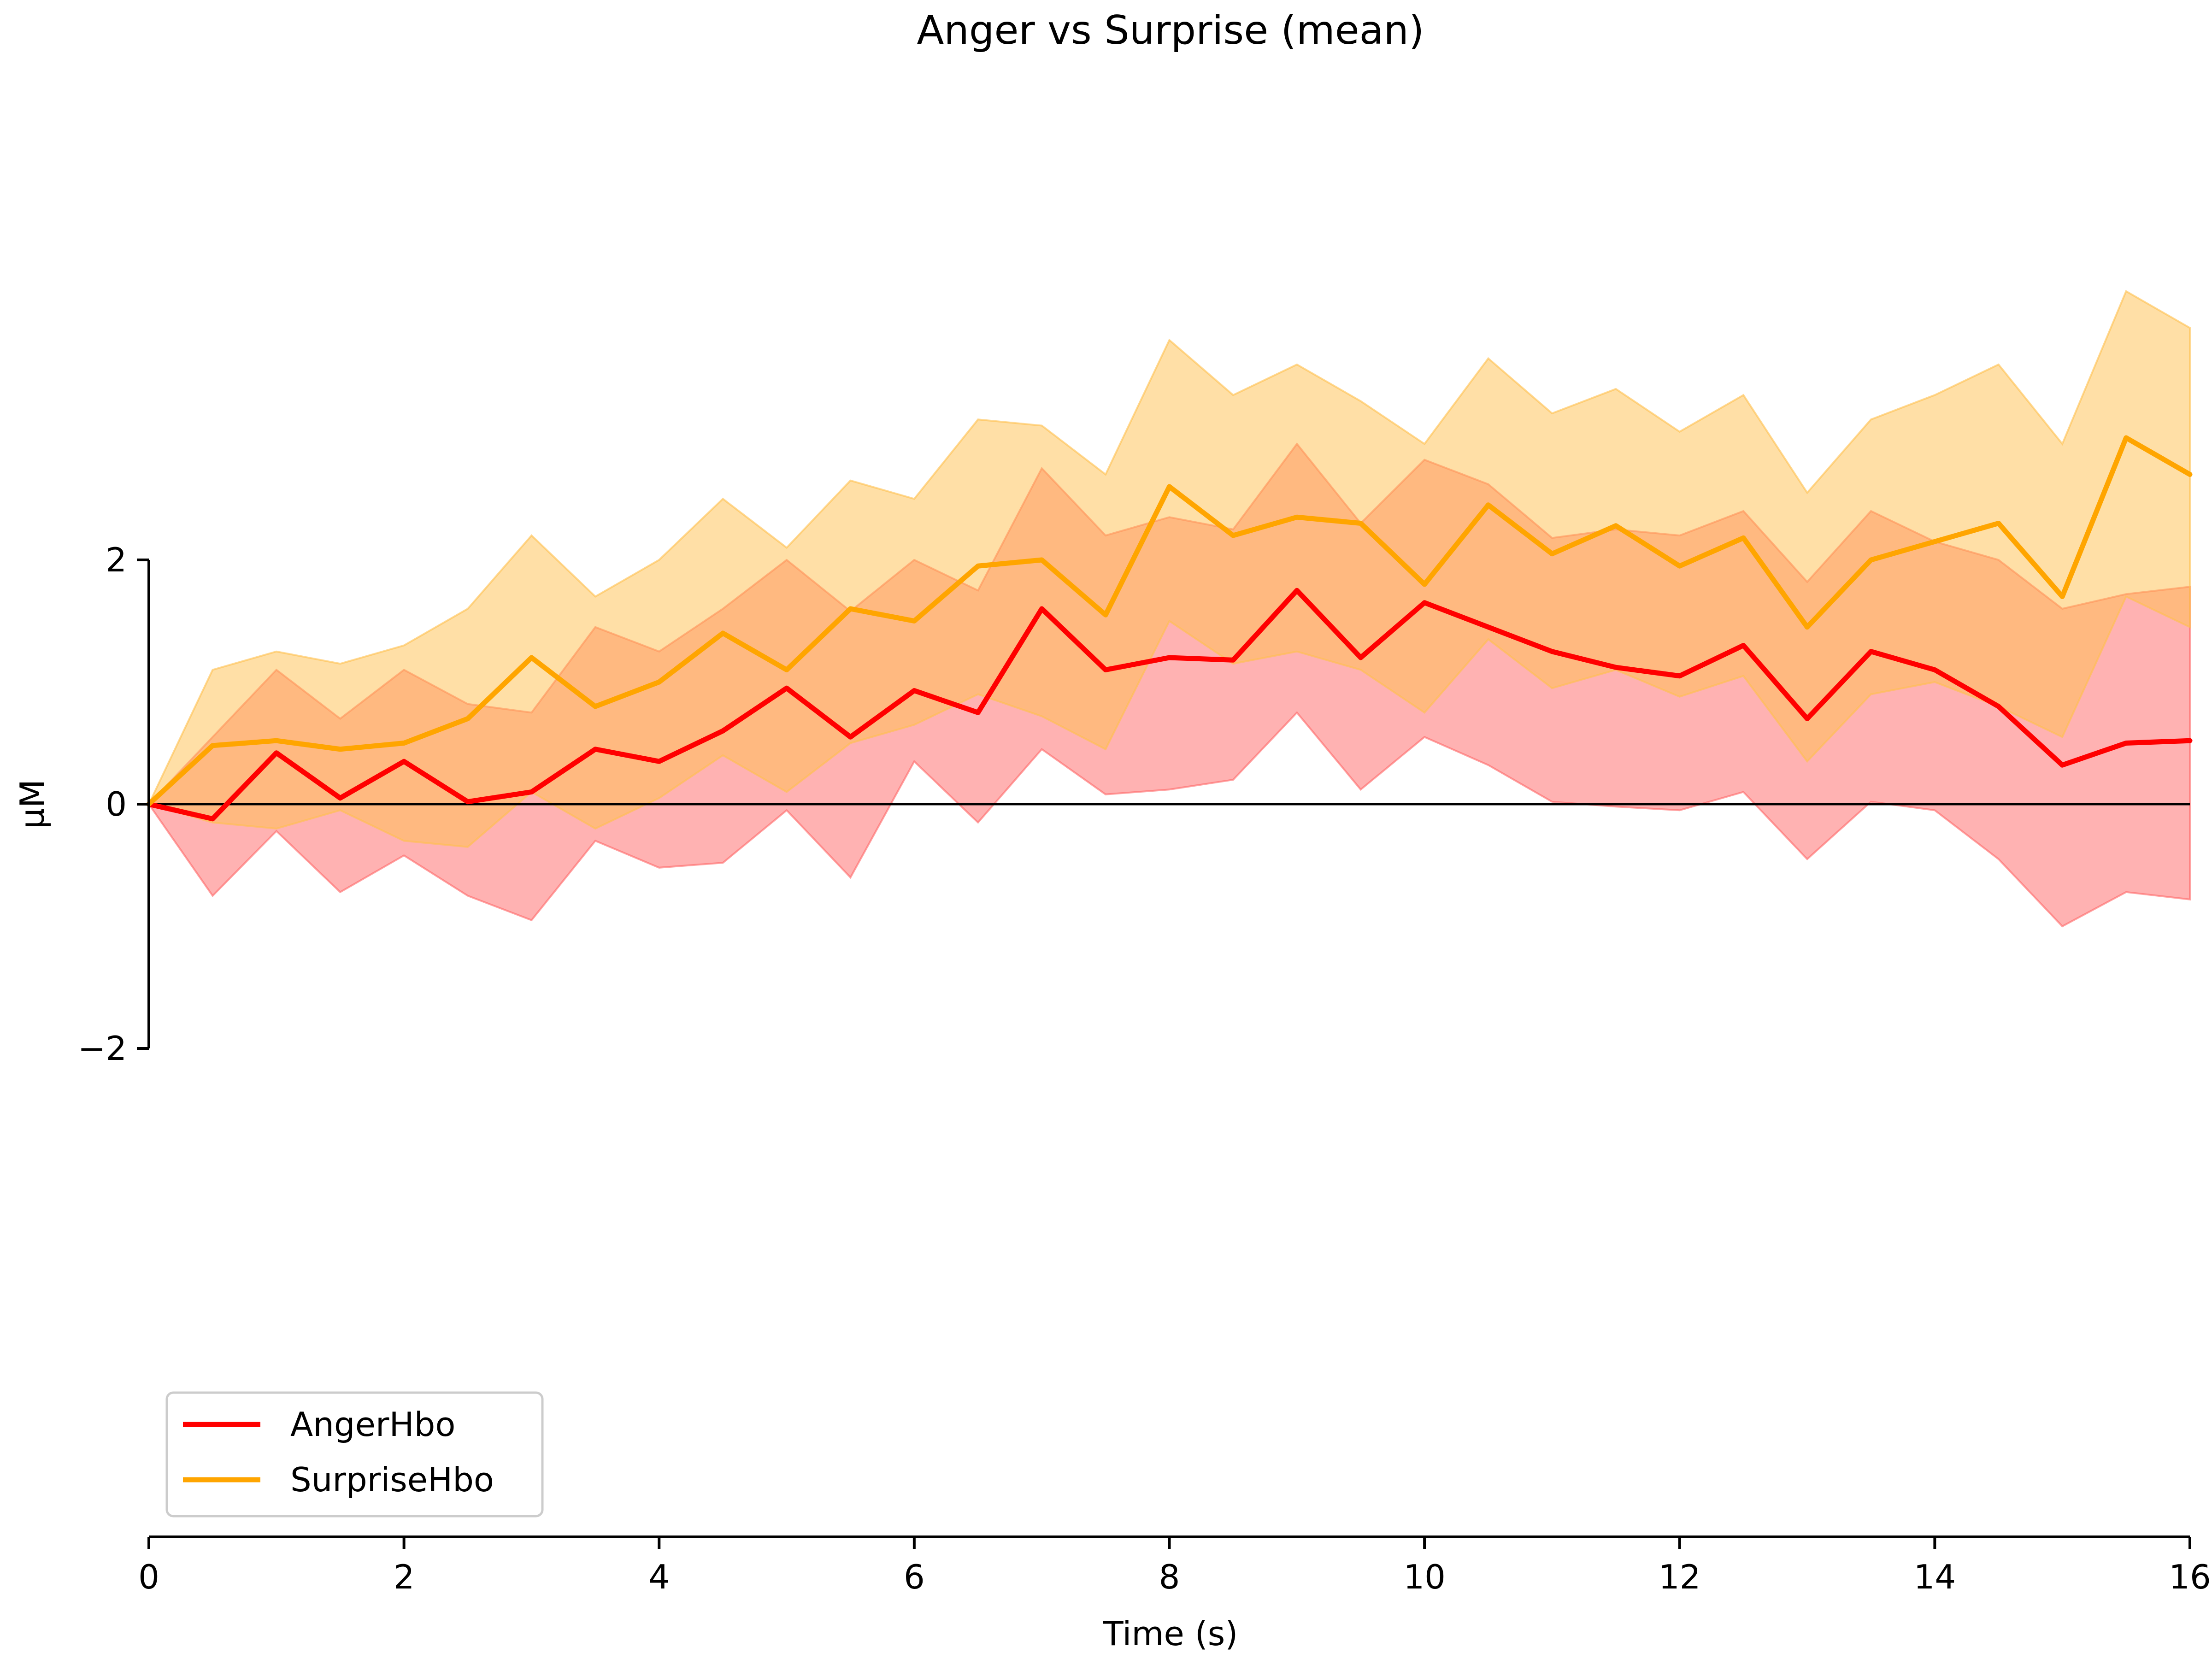 The height and width of the screenshot is (1659, 2212). I want to click on y-tick-label: 0, so click(116, 804).